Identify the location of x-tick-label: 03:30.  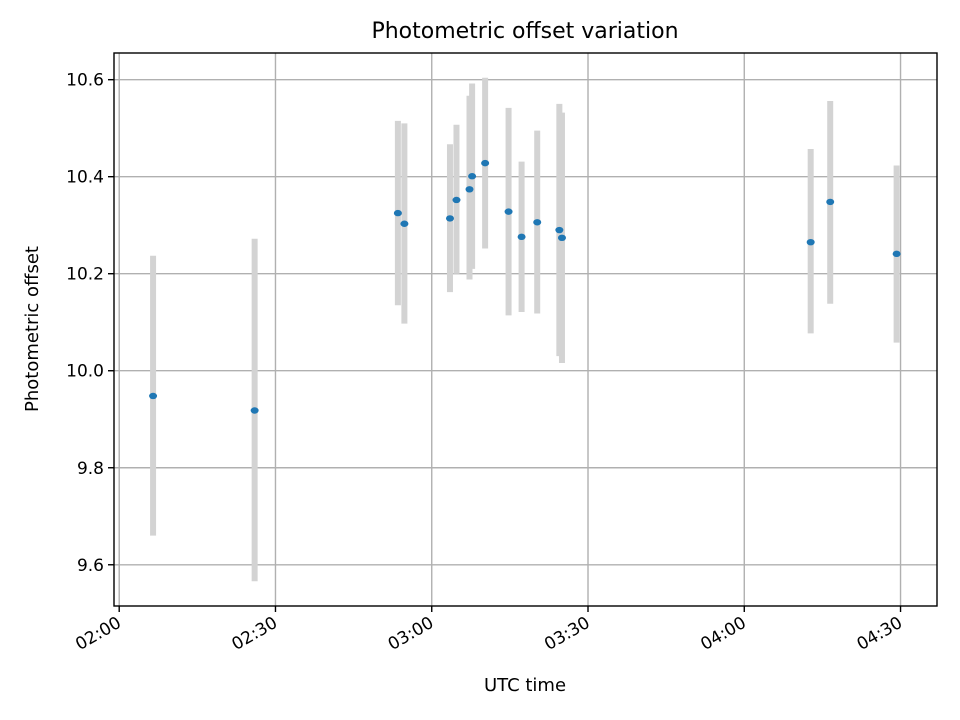
(567, 634).